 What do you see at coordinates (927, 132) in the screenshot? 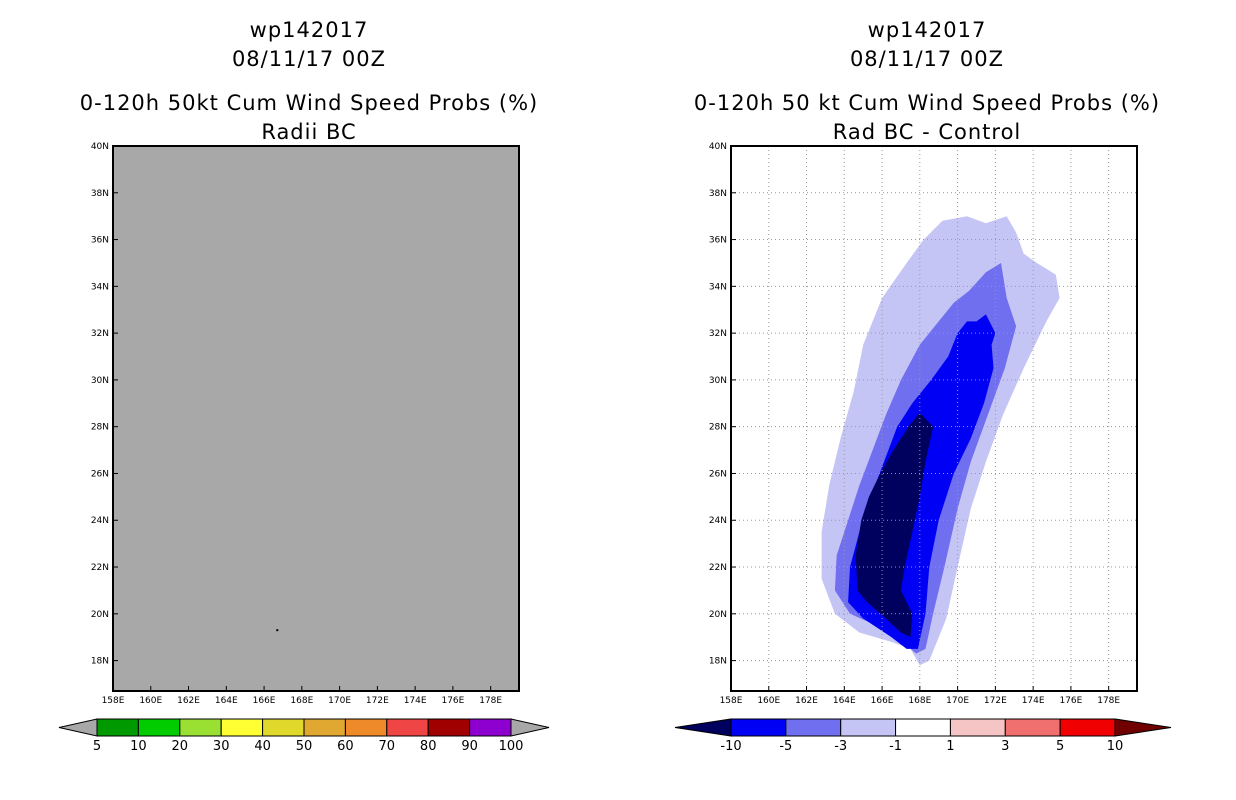
I see `chart-subtitle: Rad BC - Control` at bounding box center [927, 132].